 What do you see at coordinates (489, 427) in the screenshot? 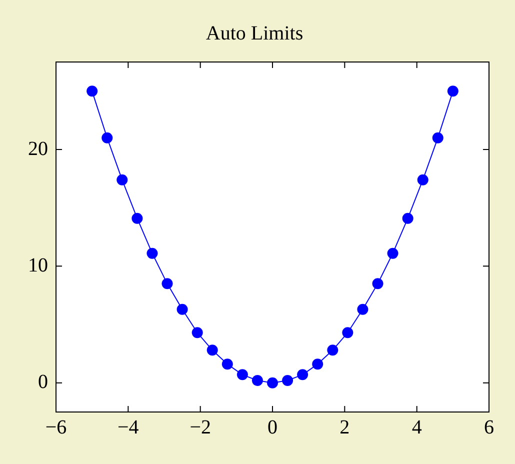
I see `x-tick-label: 6` at bounding box center [489, 427].